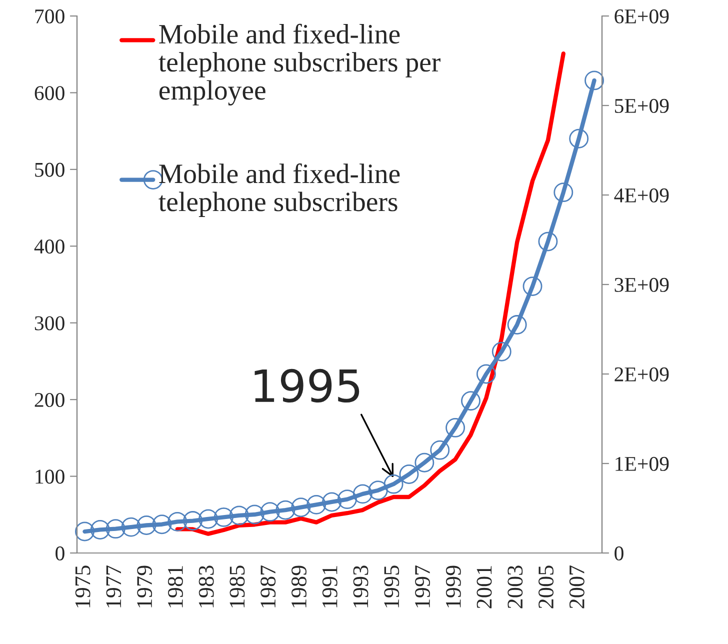 This screenshot has width=728, height=644. I want to click on y2-tick-label: 5E+09, so click(642, 105).